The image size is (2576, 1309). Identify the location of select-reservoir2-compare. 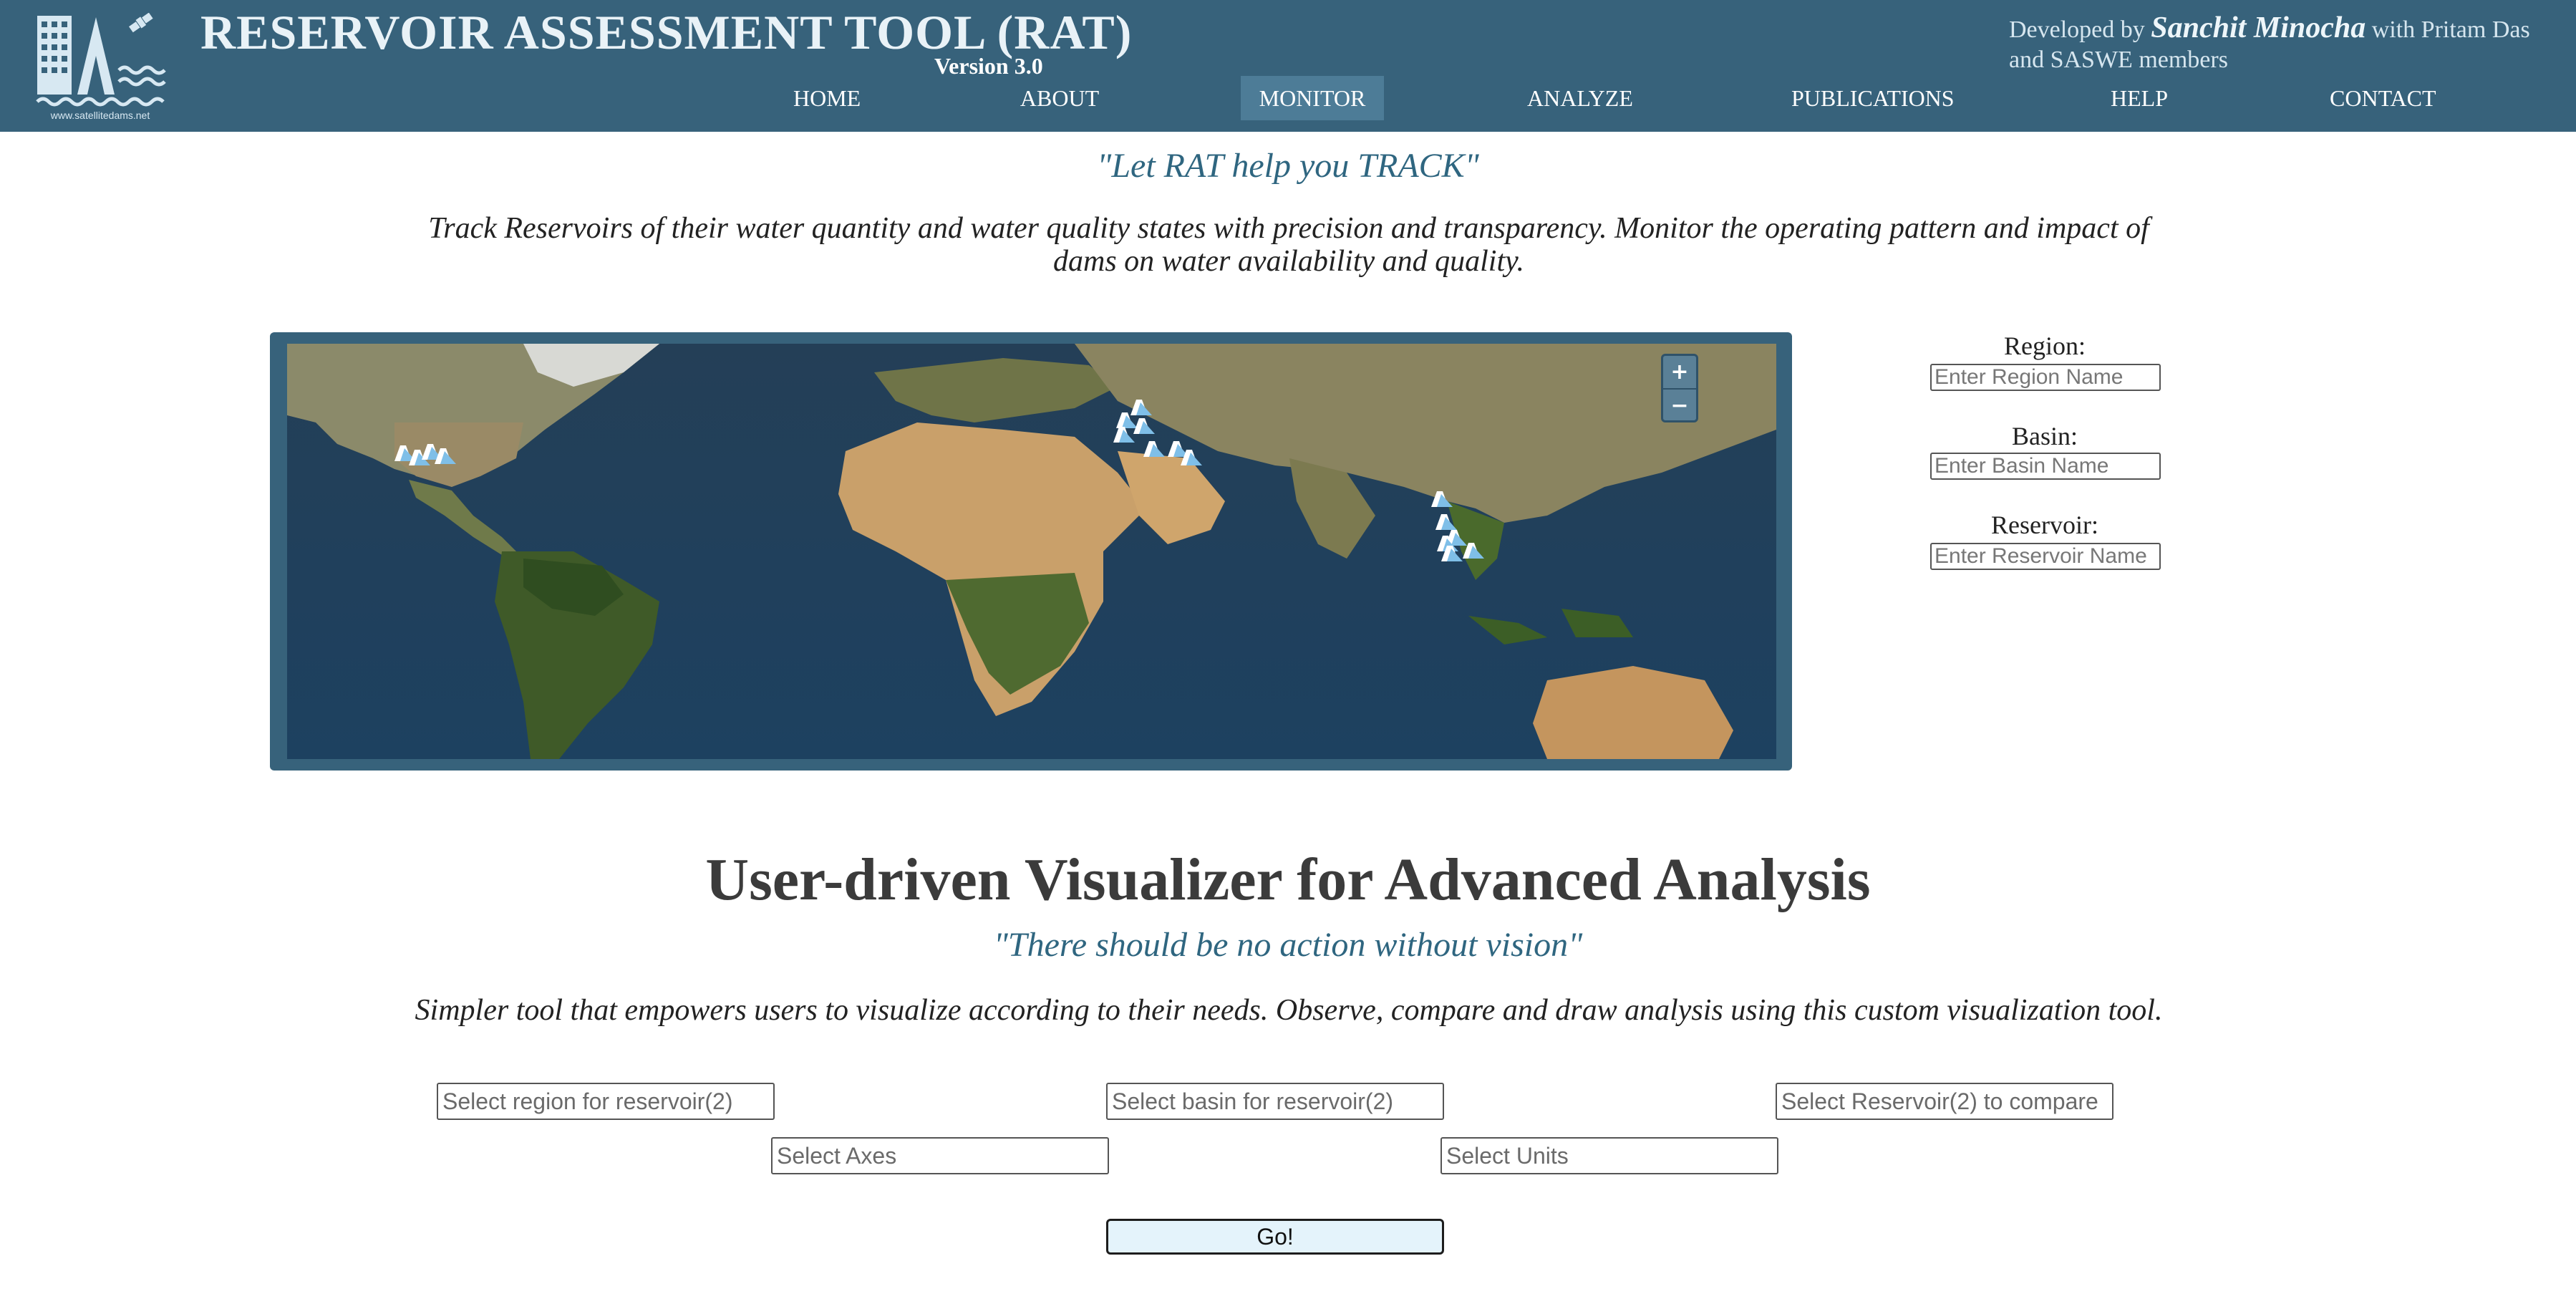
(1945, 1101).